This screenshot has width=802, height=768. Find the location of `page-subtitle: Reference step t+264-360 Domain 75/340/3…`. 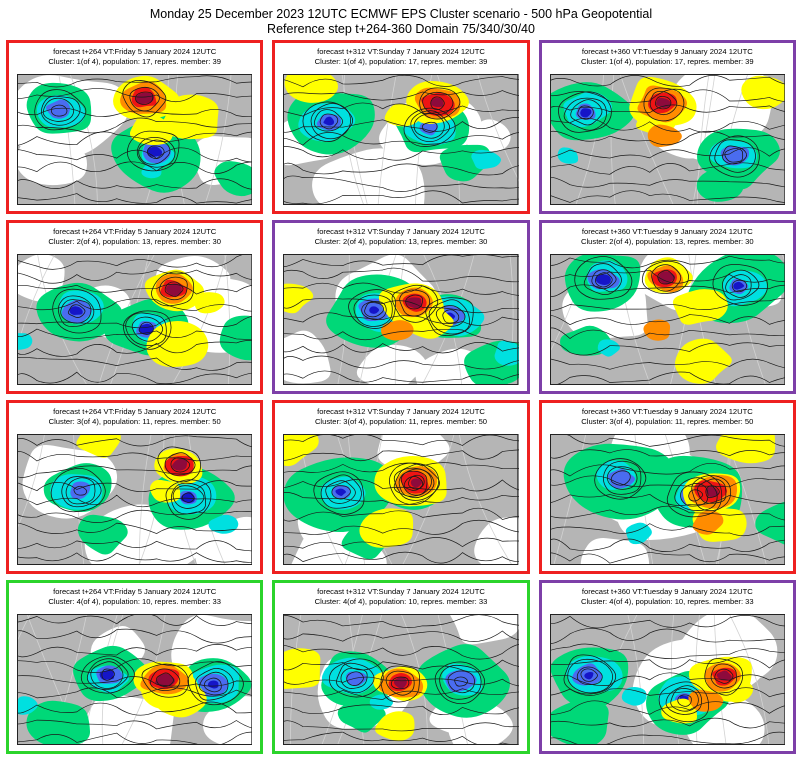

page-subtitle: Reference step t+264-360 Domain 75/340/3… is located at coordinates (401, 29).